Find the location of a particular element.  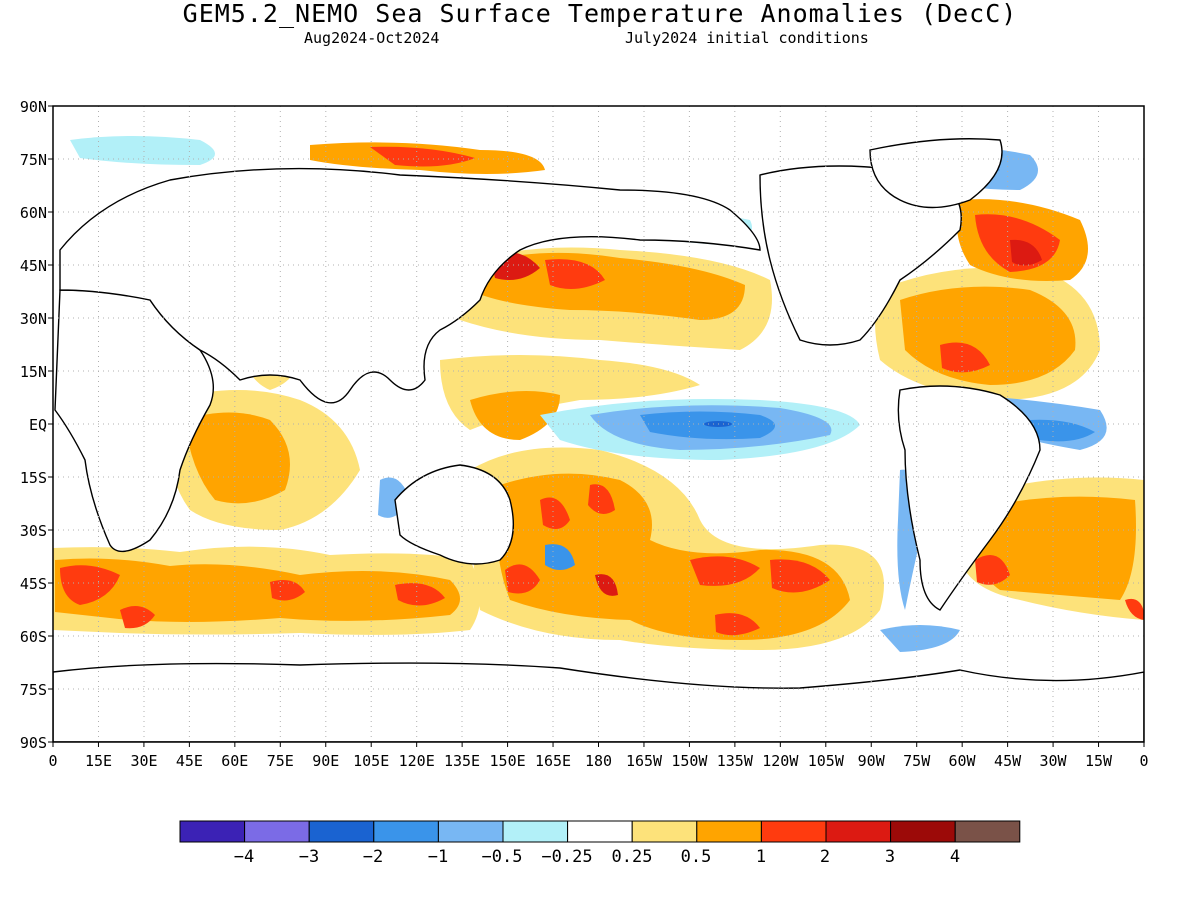

lat-label: 45N is located at coordinates (33, 266).